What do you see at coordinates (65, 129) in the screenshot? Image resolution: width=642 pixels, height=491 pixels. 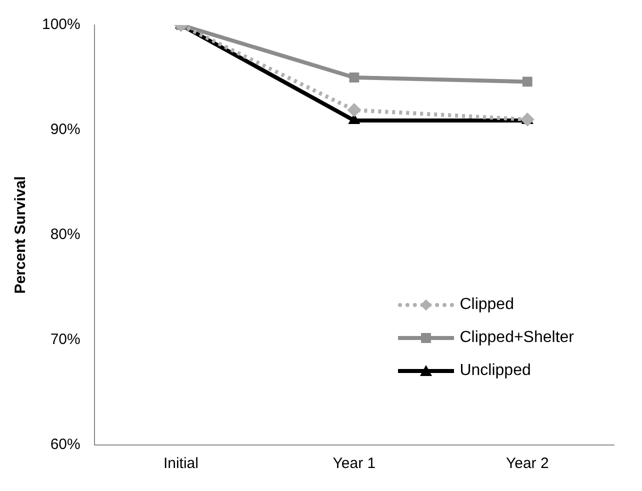 I see `y-tick-label: 90%` at bounding box center [65, 129].